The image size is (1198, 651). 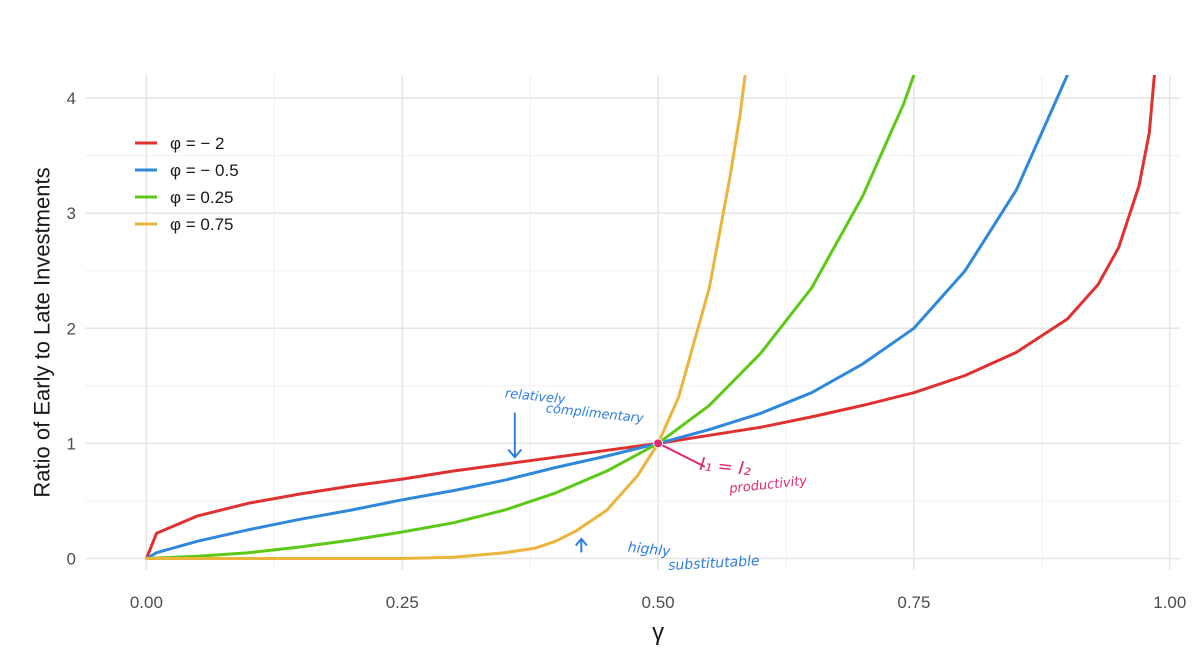 What do you see at coordinates (1169, 602) in the screenshot?
I see `x-tick-label: 1.00` at bounding box center [1169, 602].